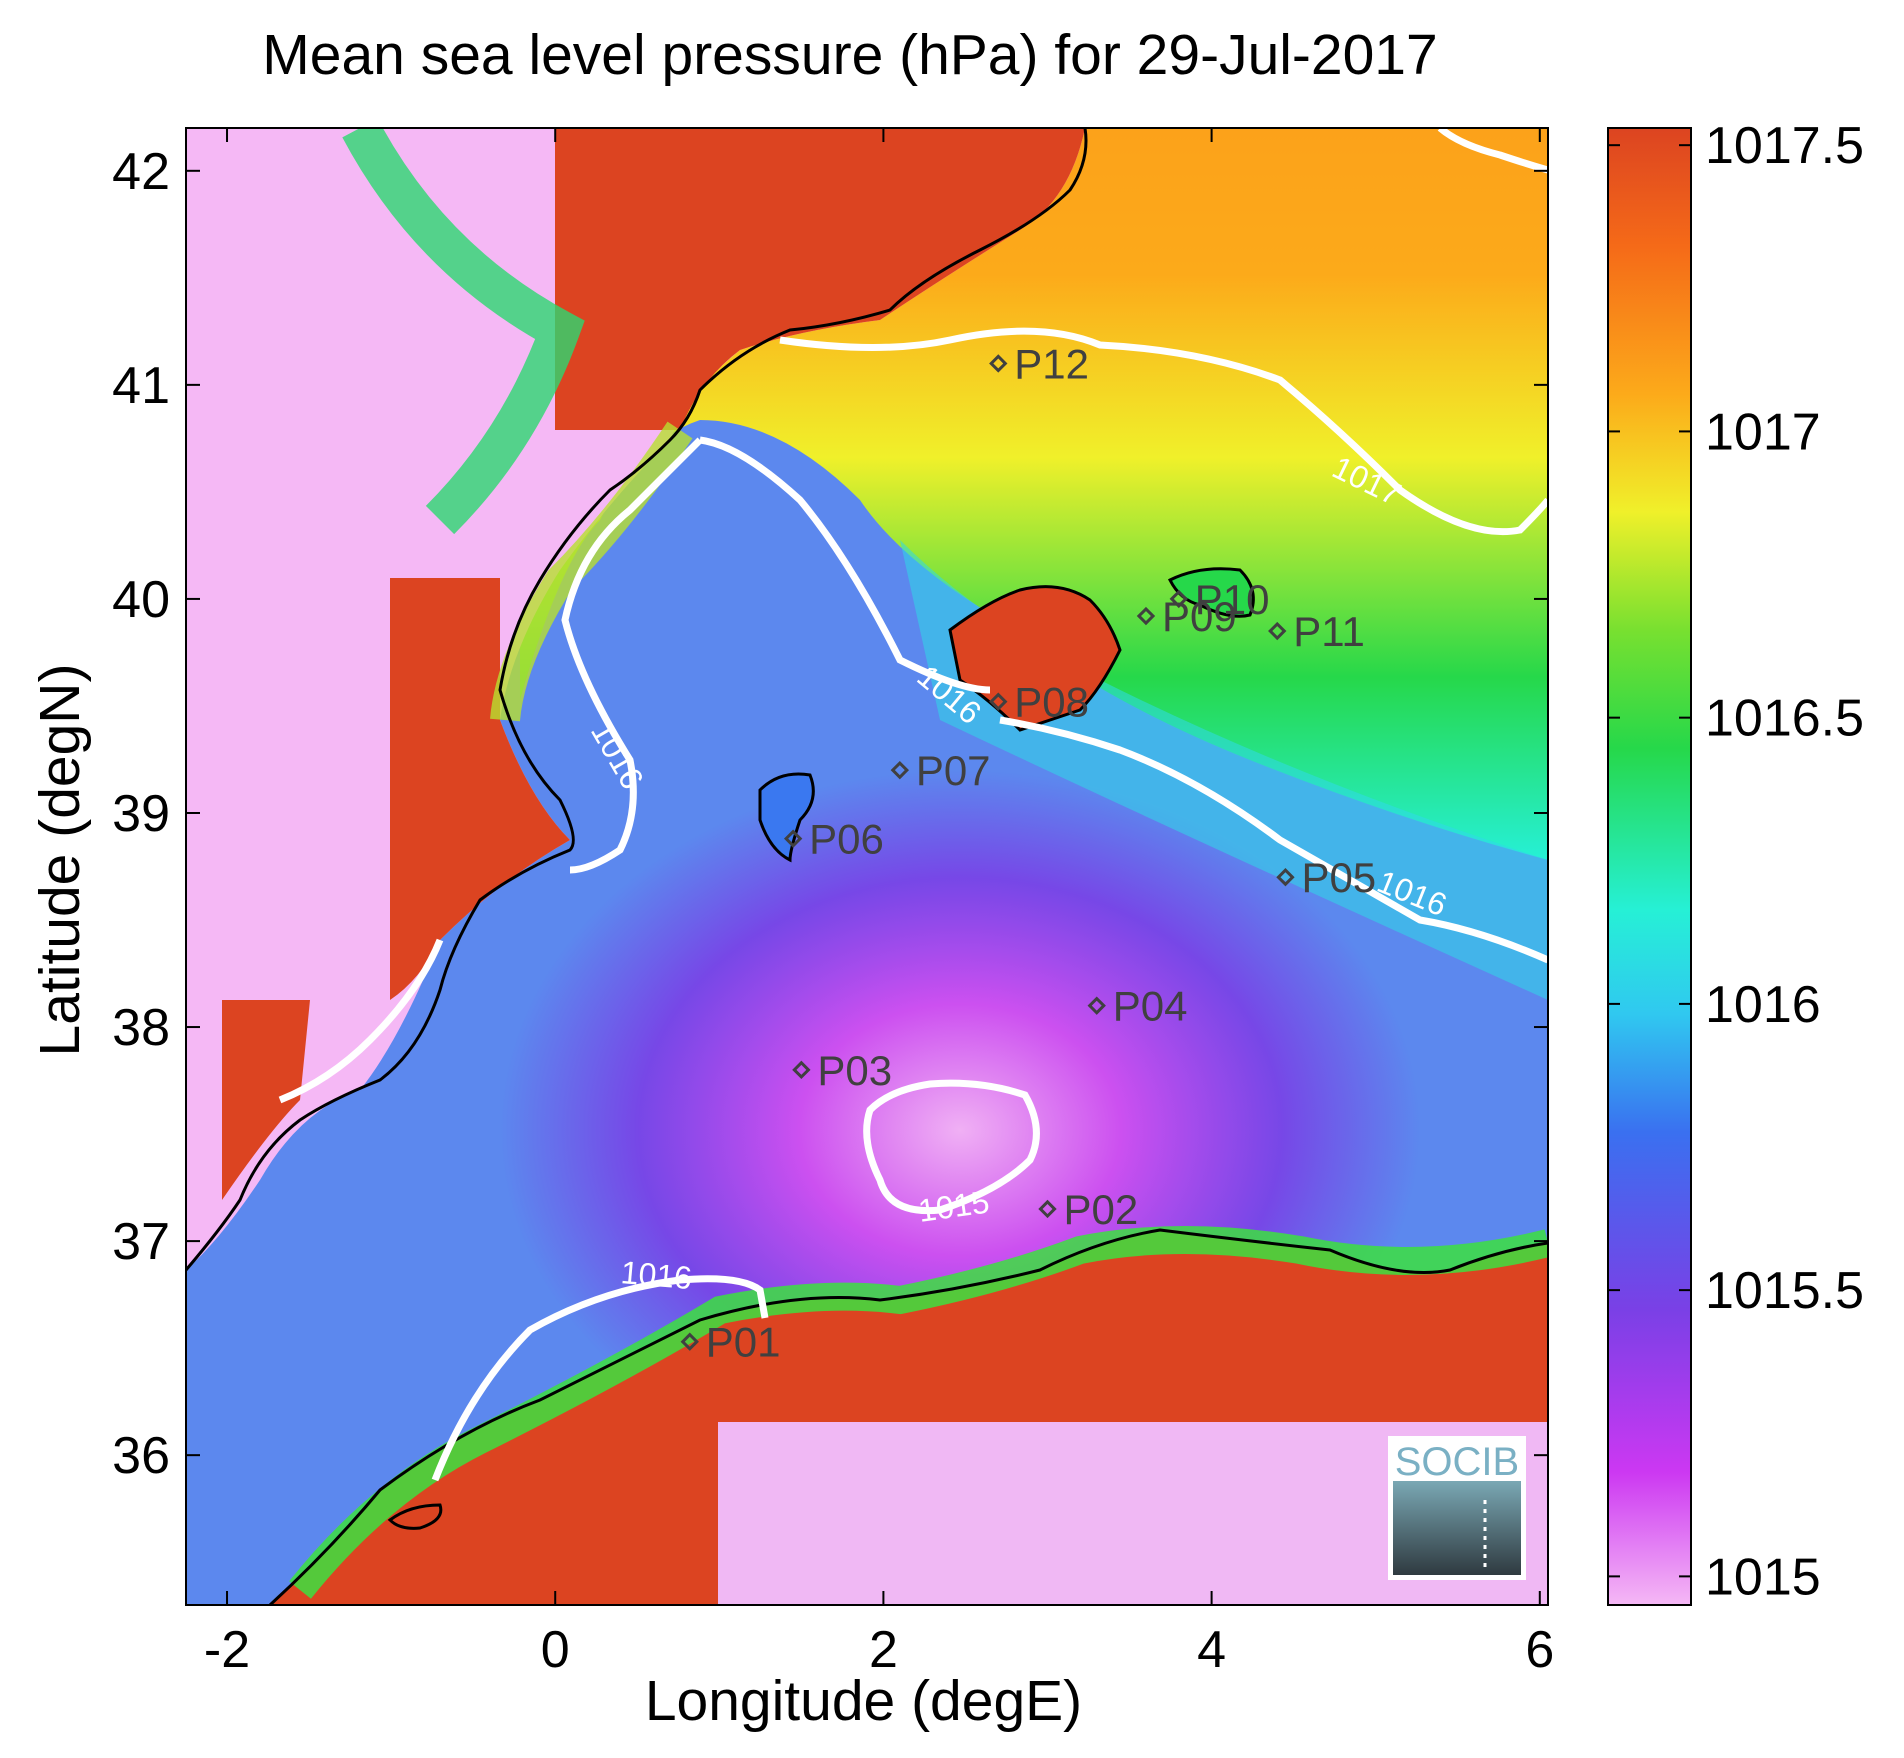  Describe the element at coordinates (863, 1701) in the screenshot. I see `x-axis-label: Longitude (degE)` at that location.